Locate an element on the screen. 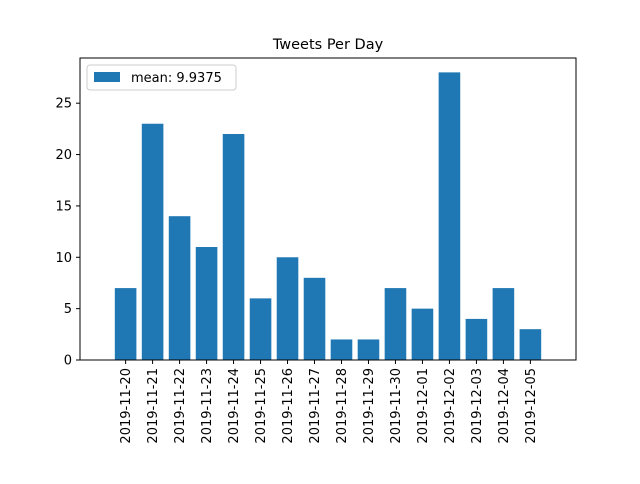 The image size is (640, 484). y-tick-label: 15 is located at coordinates (63, 206).